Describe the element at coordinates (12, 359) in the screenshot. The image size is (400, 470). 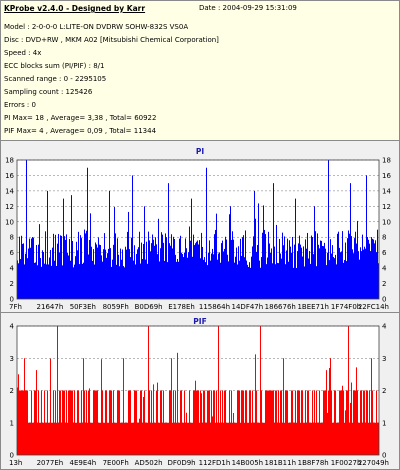
I see `pif-ytick-left: 3` at that location.